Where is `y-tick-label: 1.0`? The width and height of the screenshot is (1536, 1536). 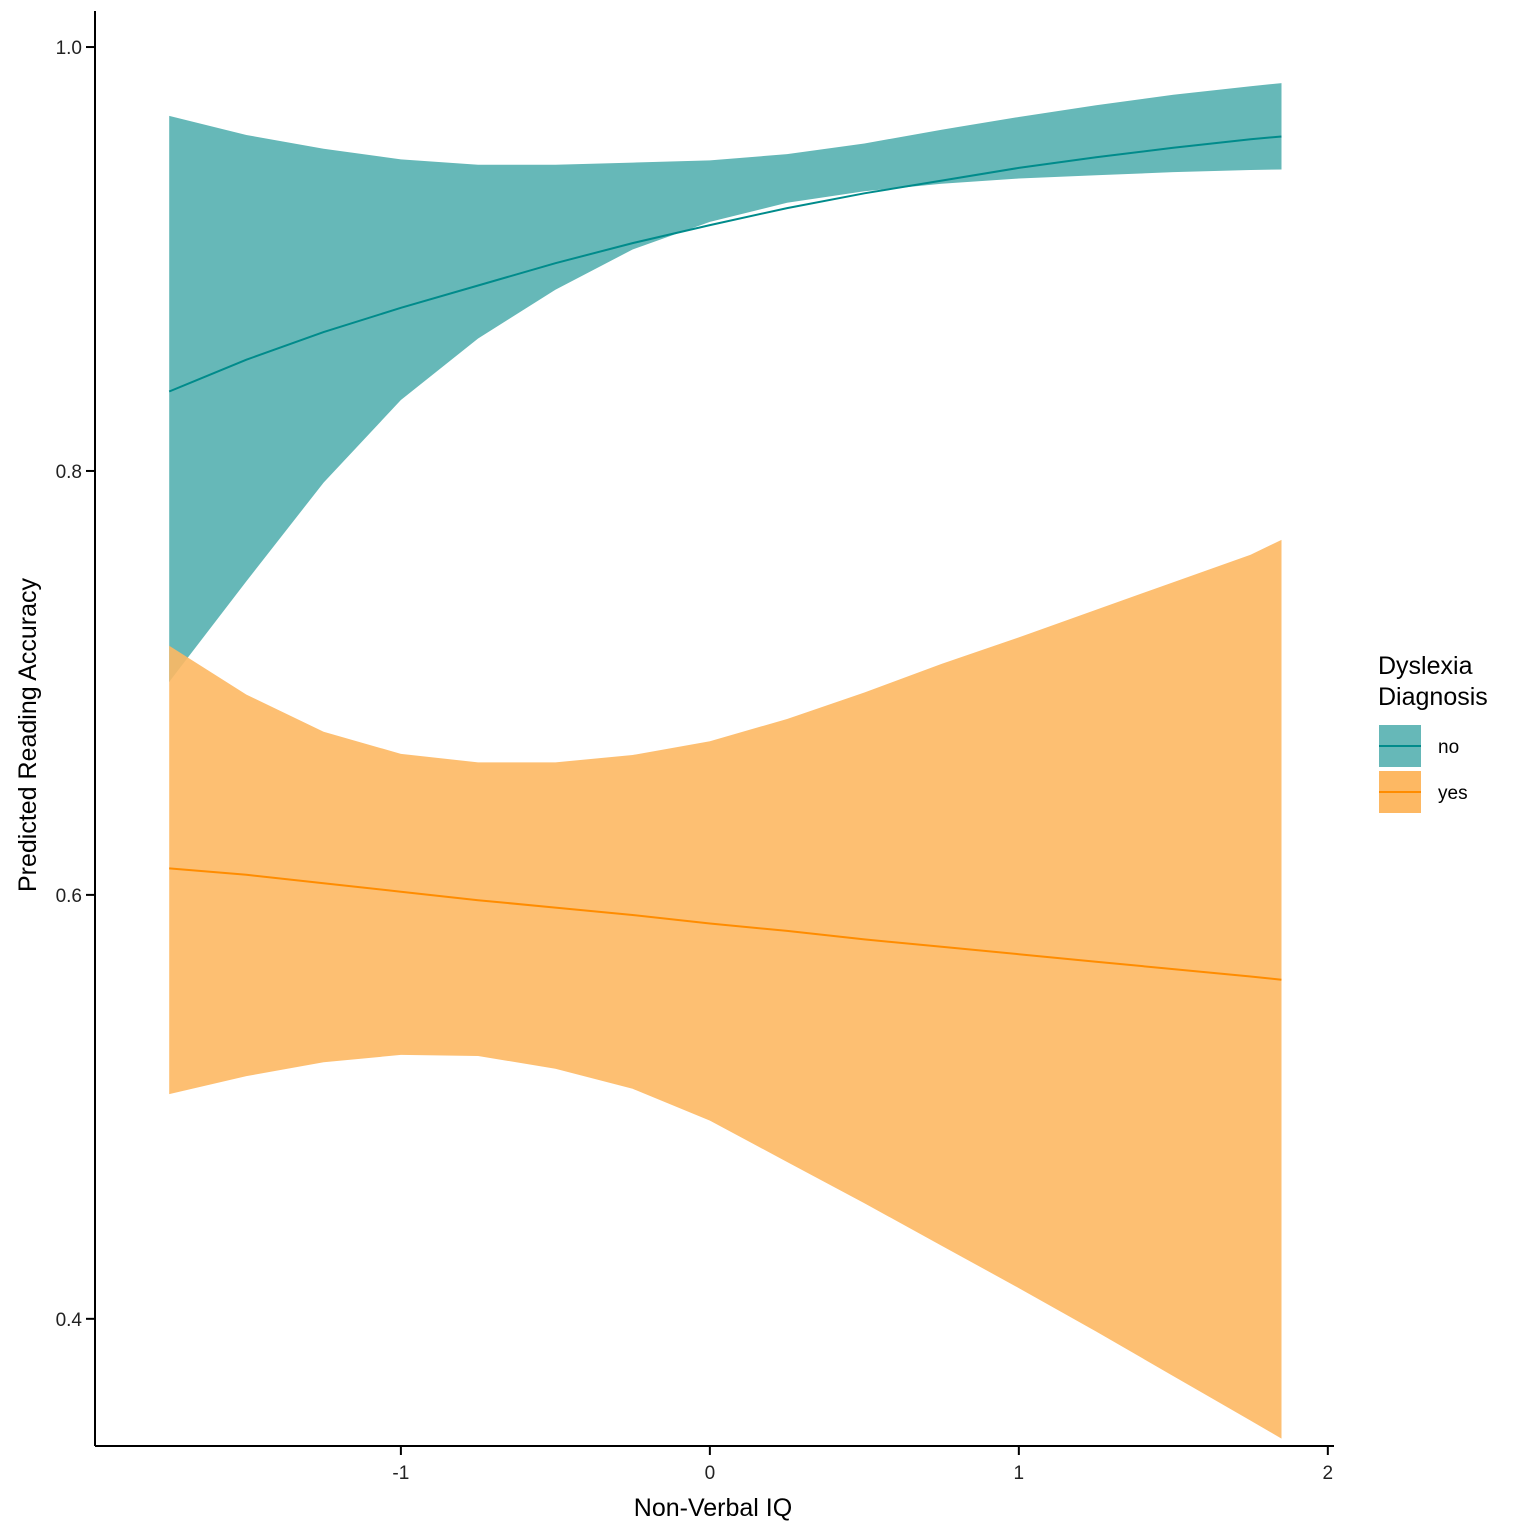
y-tick-label: 1.0 is located at coordinates (69, 48).